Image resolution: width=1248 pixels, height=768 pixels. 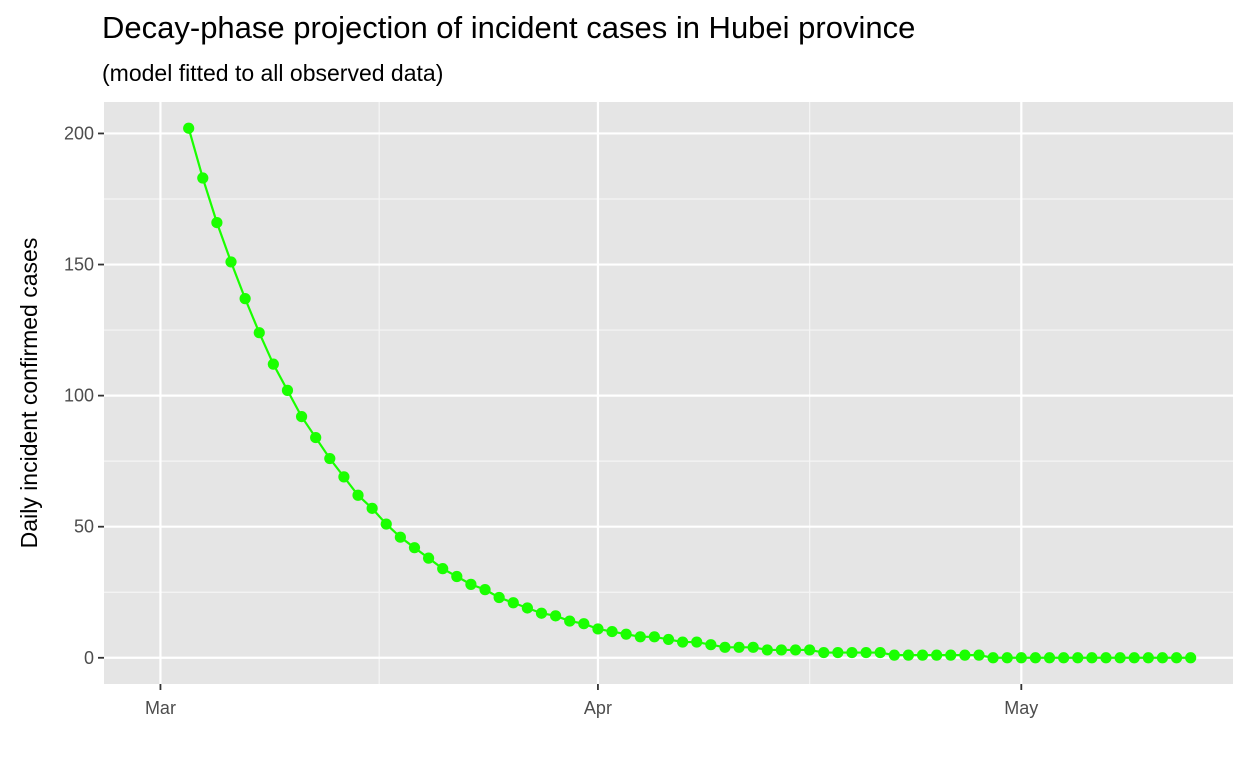 What do you see at coordinates (84, 527) in the screenshot?
I see `y-tick-label: 50` at bounding box center [84, 527].